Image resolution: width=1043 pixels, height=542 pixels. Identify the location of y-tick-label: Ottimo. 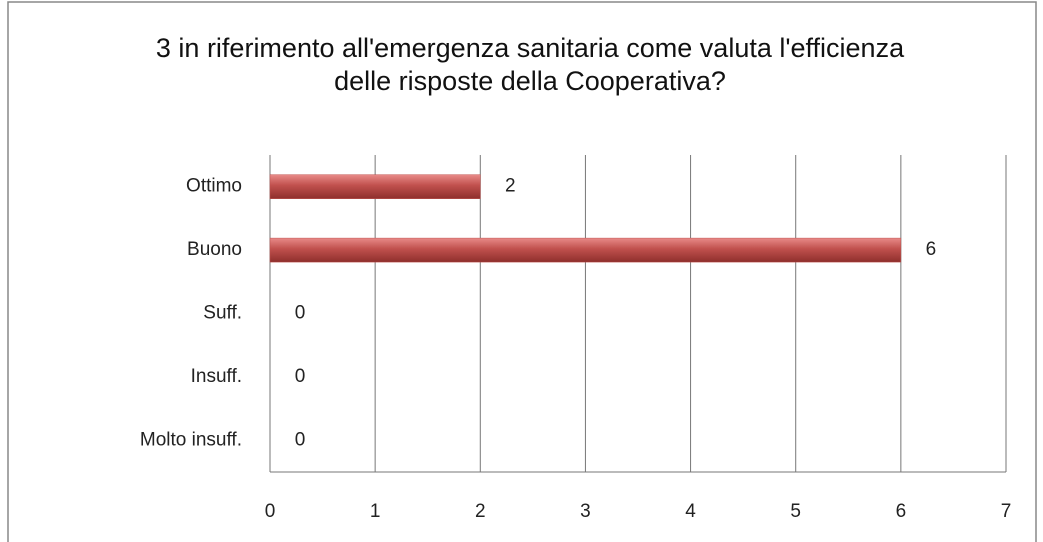
(214, 186).